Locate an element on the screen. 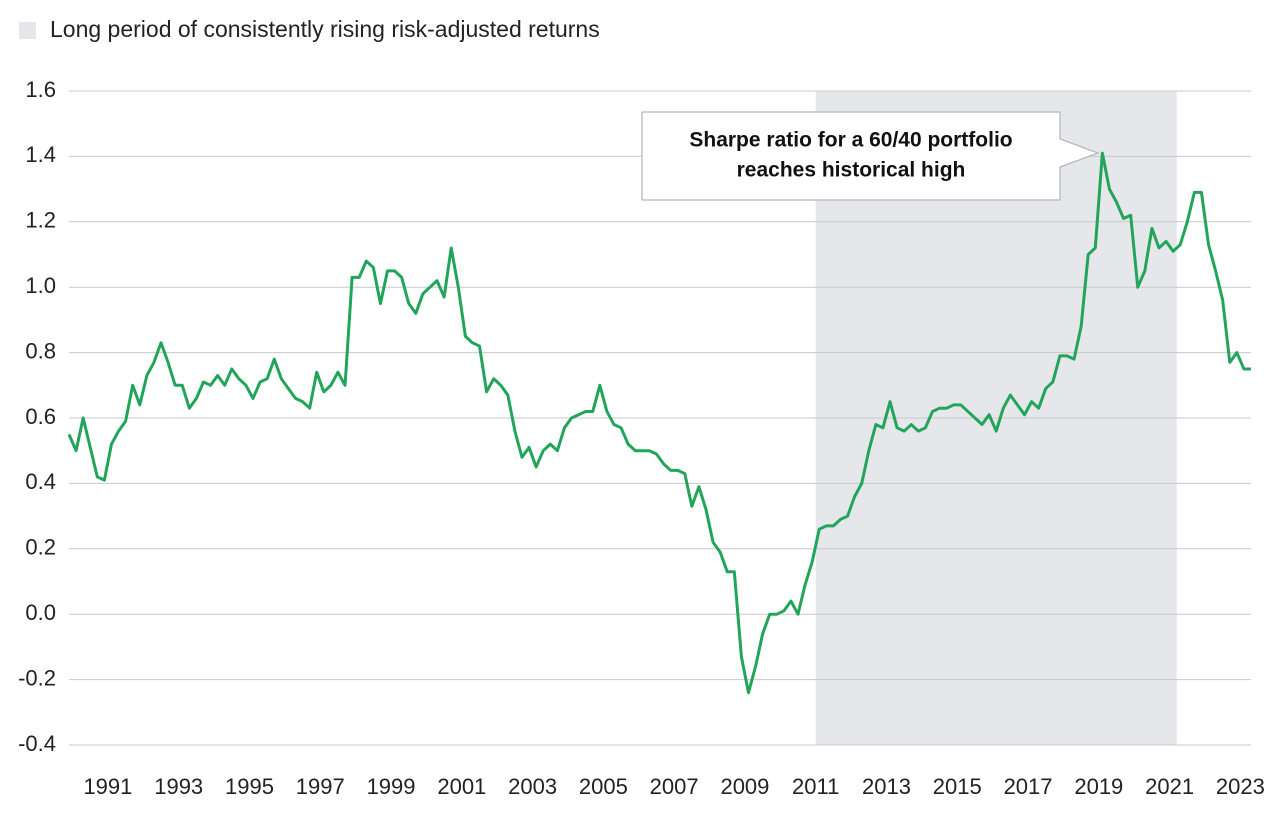 The width and height of the screenshot is (1280, 833). y-tick-label: 1.6 is located at coordinates (40, 89).